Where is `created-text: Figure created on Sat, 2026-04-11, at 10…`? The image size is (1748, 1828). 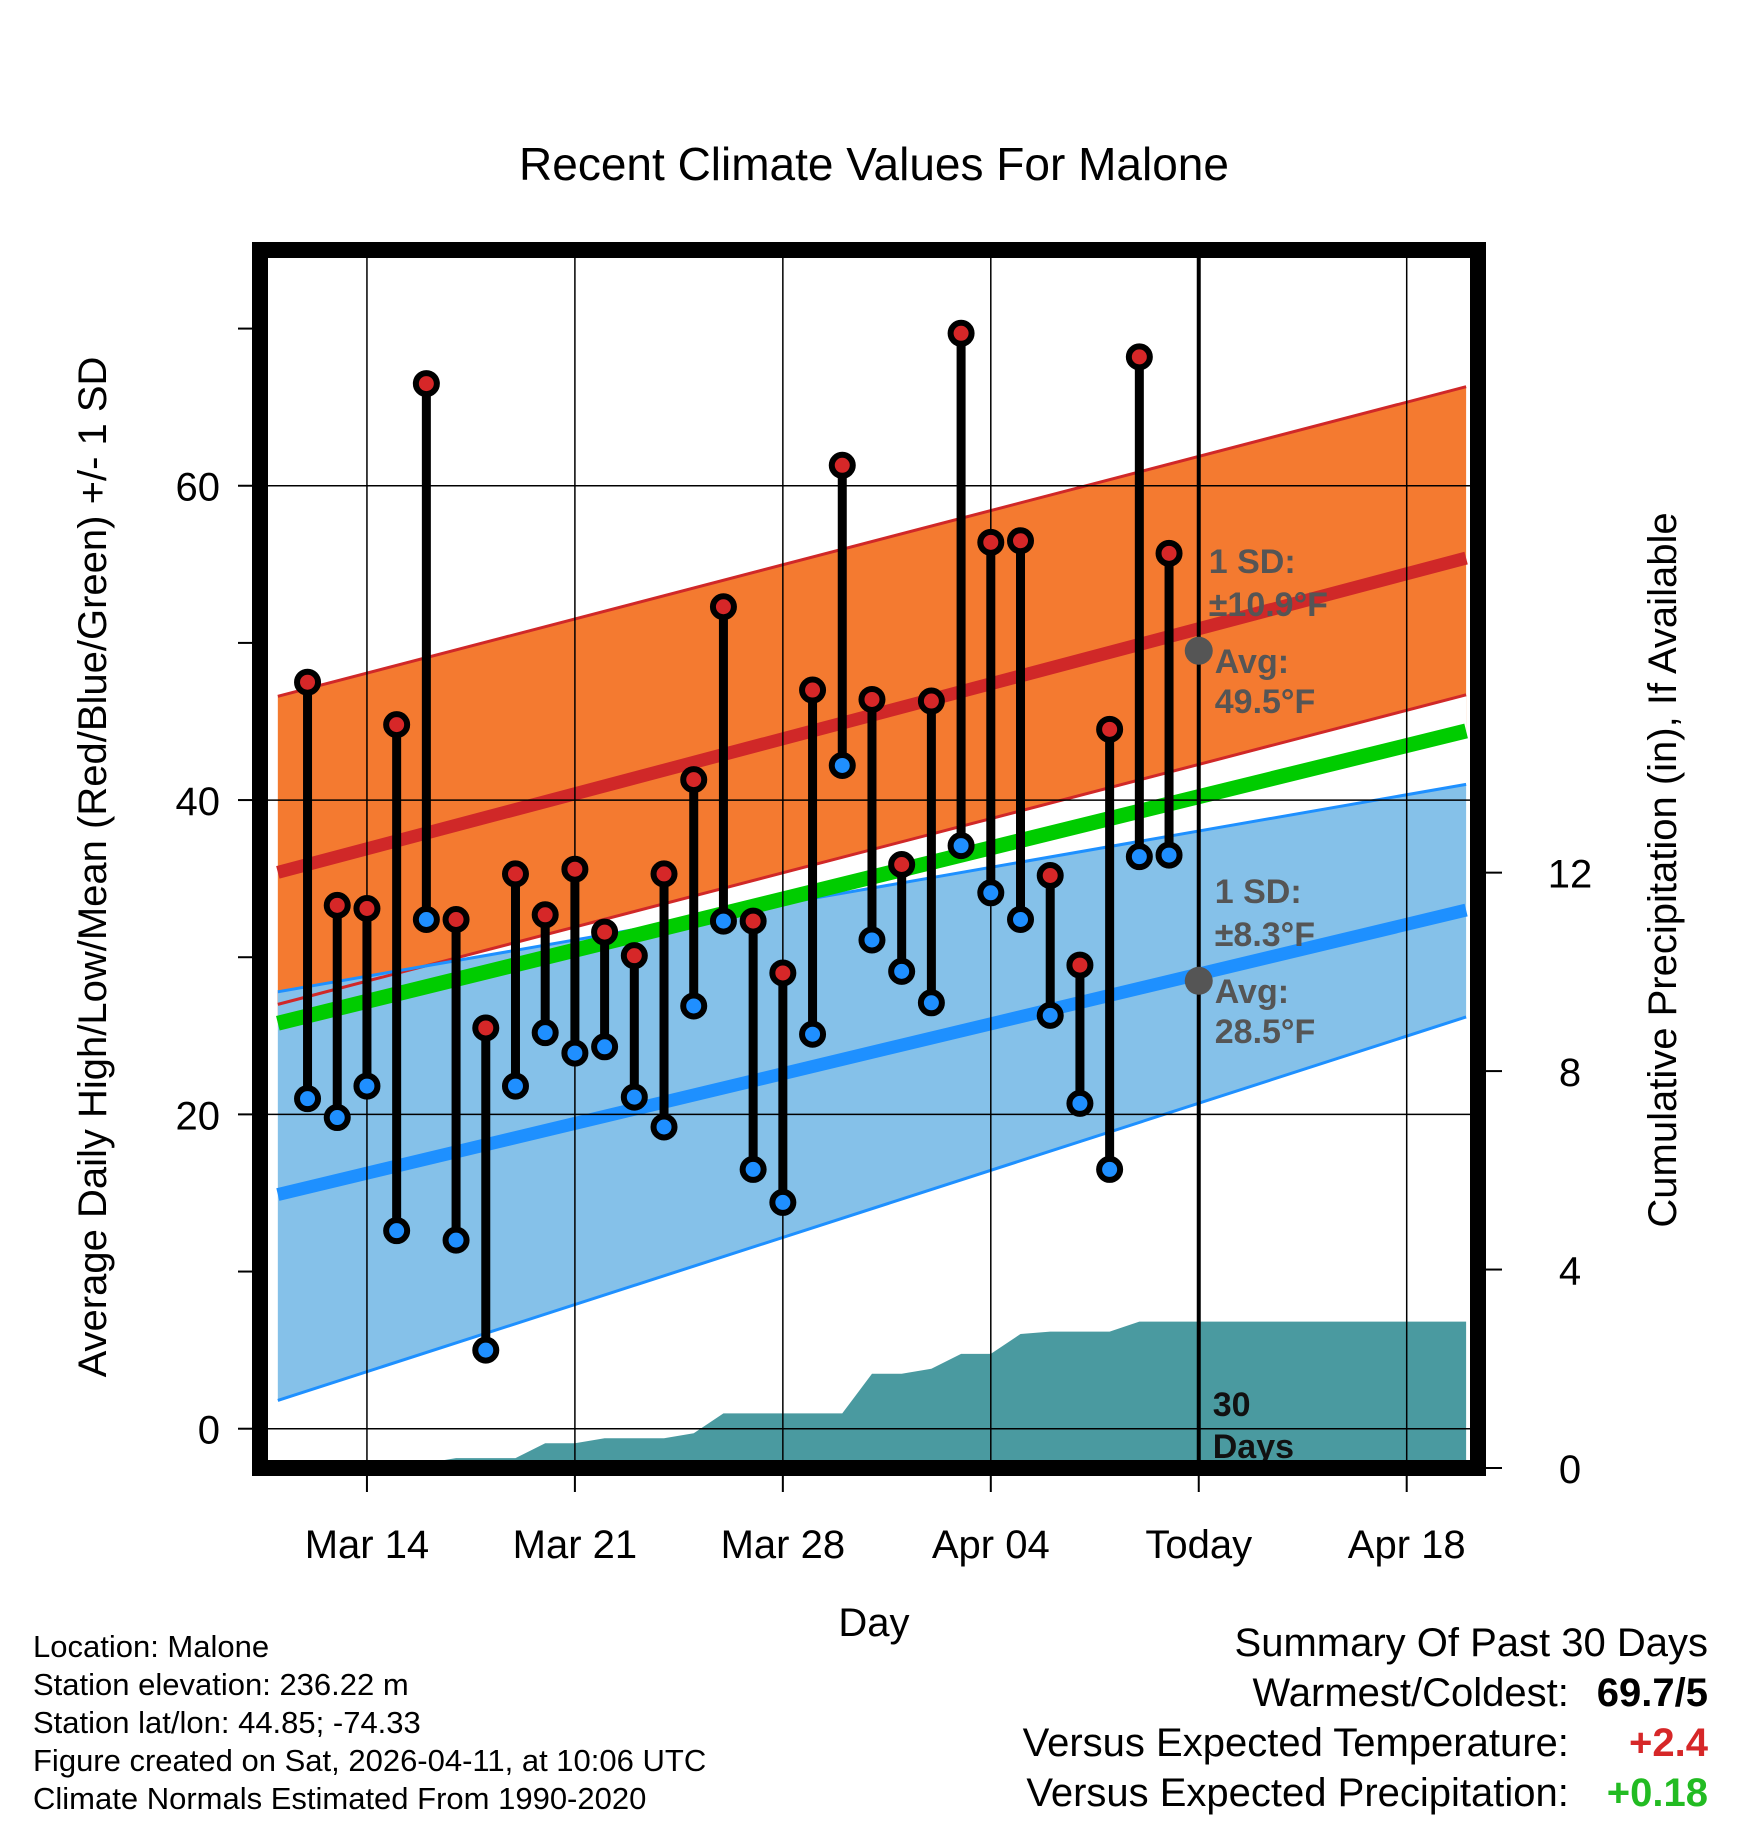 created-text: Figure created on Sat, 2026-04-11, at 10… is located at coordinates (370, 1760).